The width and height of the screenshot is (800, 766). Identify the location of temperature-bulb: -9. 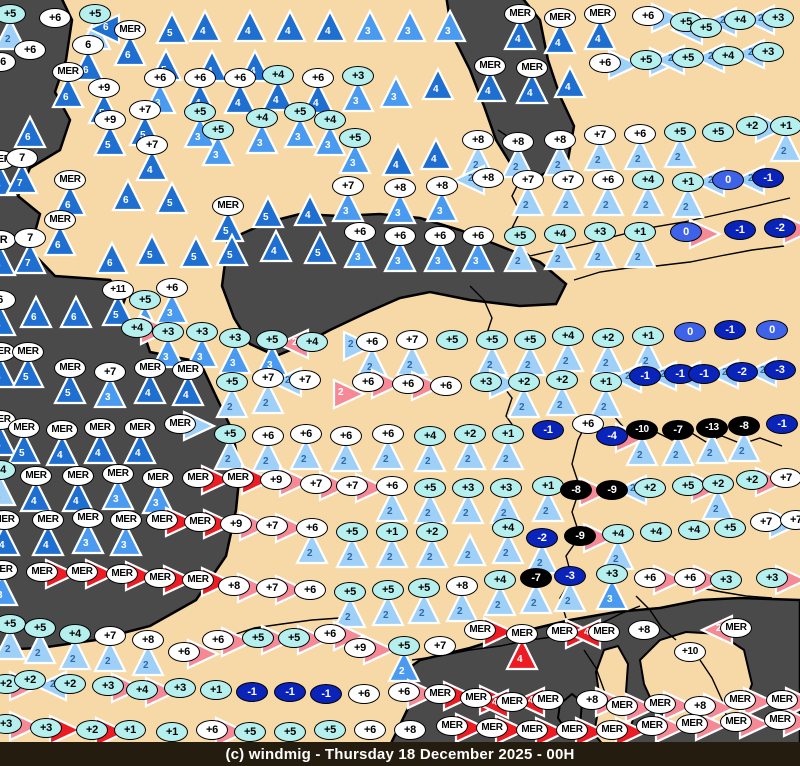
(580, 536).